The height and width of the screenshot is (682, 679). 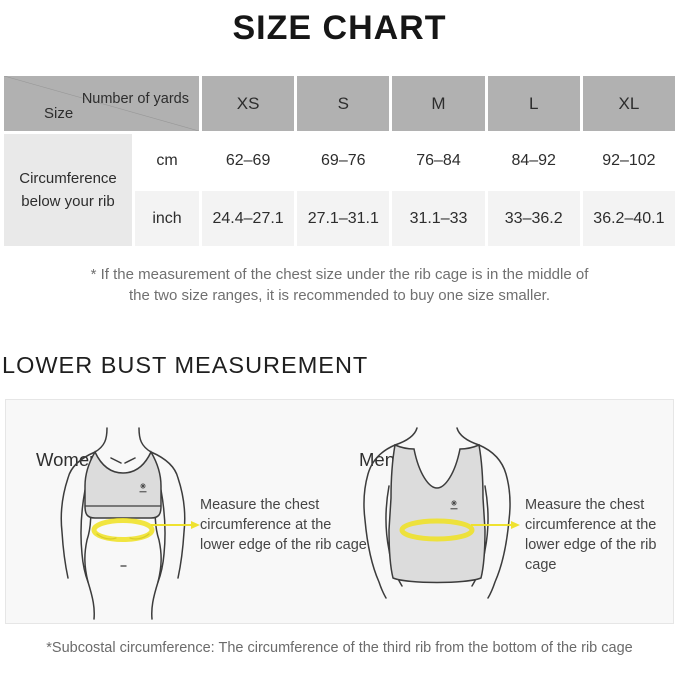 What do you see at coordinates (339, 28) in the screenshot?
I see `page-title: SIZE CHART` at bounding box center [339, 28].